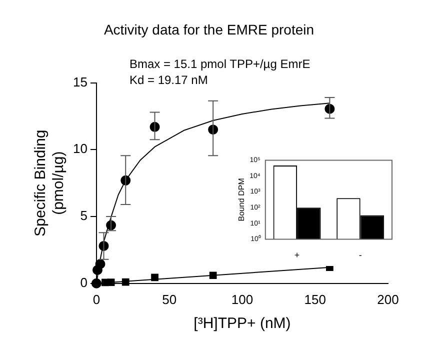 The width and height of the screenshot is (424, 347). Describe the element at coordinates (315, 299) in the screenshot. I see `x-tick-label: 150` at that location.